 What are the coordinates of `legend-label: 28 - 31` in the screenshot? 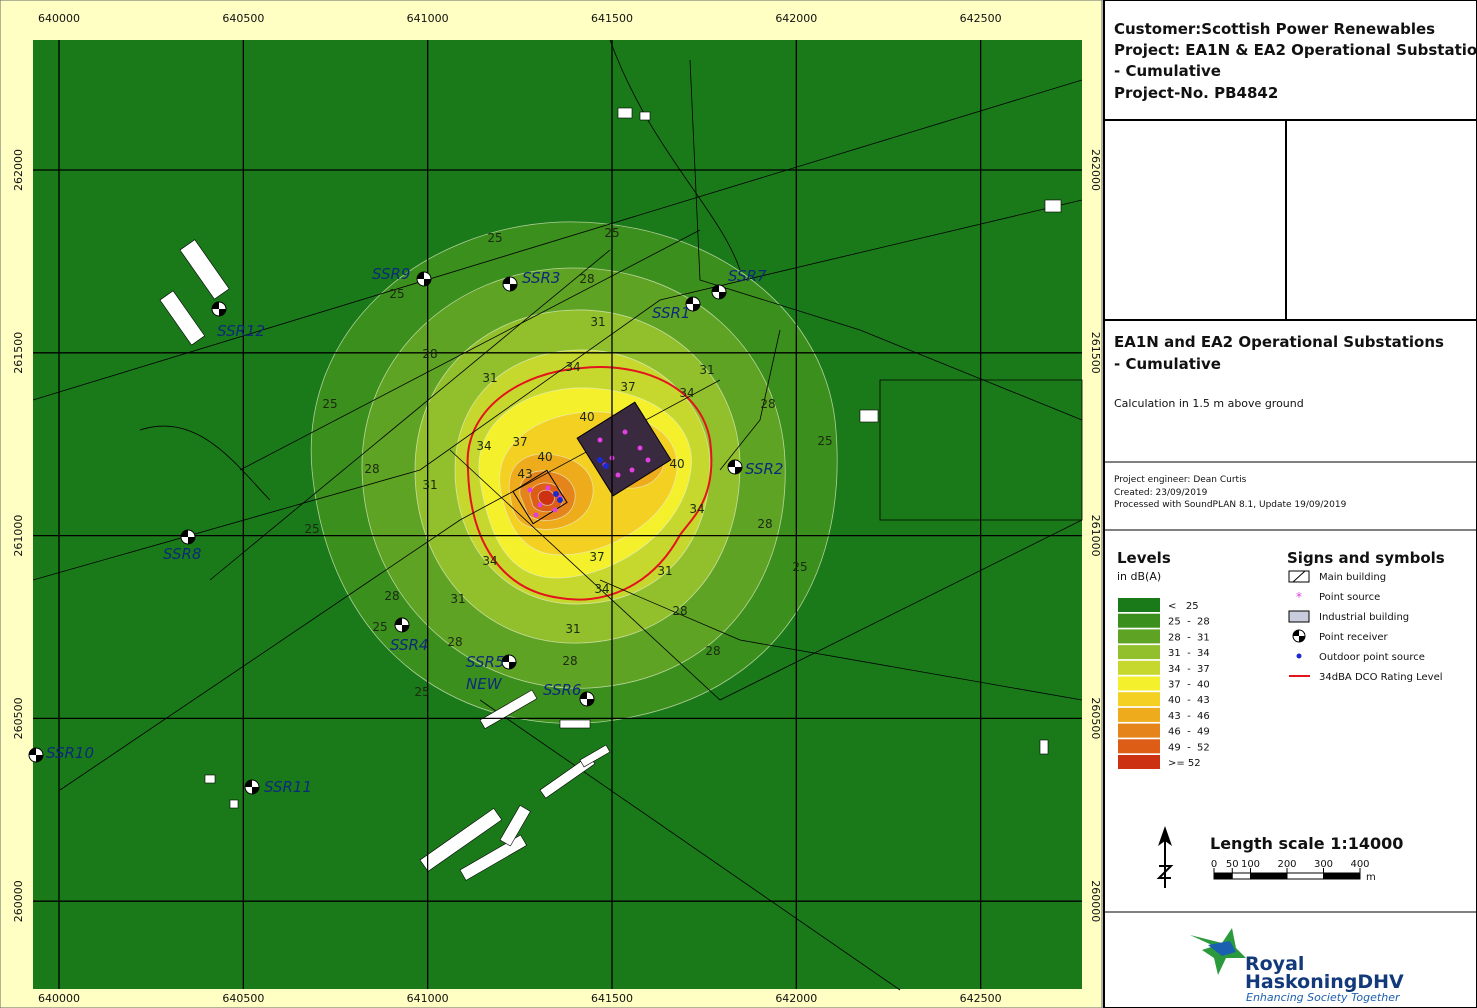 It's located at (1189, 637).